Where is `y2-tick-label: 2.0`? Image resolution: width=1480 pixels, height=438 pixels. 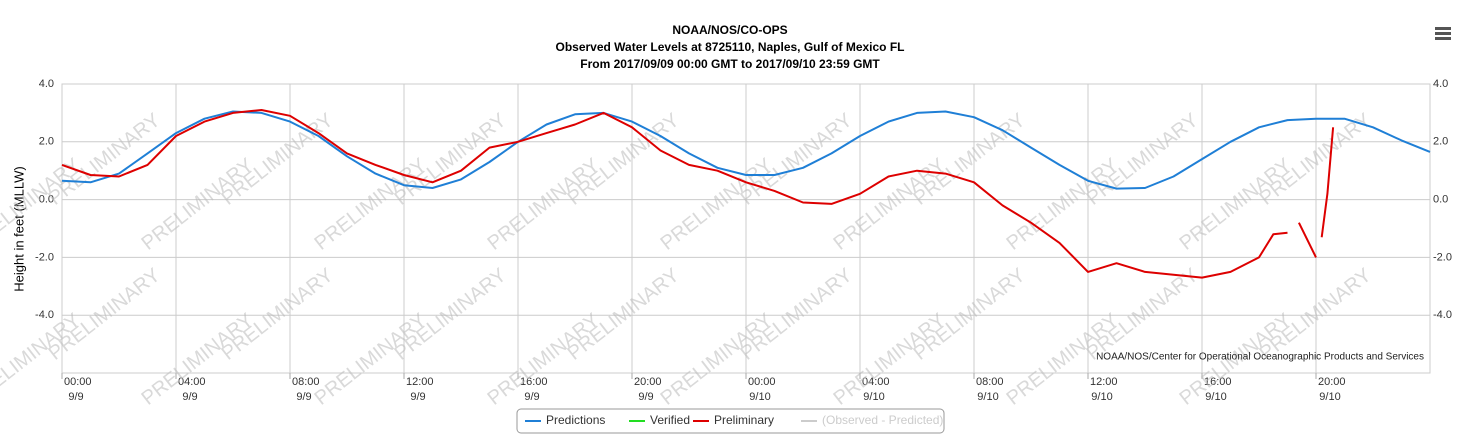 y2-tick-label: 2.0 is located at coordinates (1440, 142).